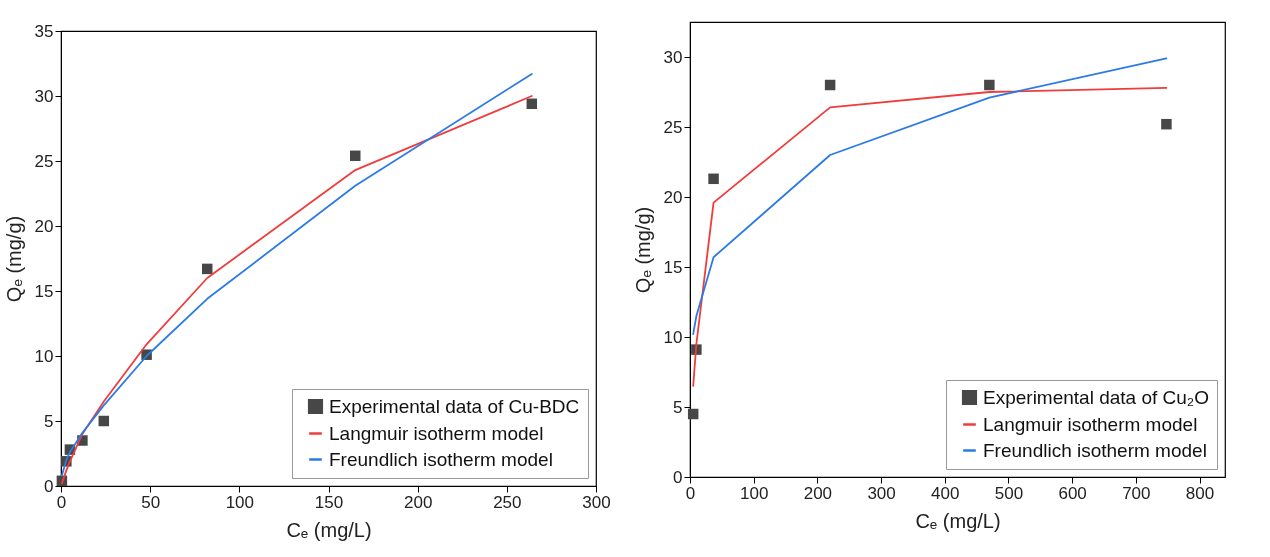 The height and width of the screenshot is (557, 1270). Describe the element at coordinates (1096, 397) in the screenshot. I see `legend-label: Experimental data of Cu₂O` at that location.